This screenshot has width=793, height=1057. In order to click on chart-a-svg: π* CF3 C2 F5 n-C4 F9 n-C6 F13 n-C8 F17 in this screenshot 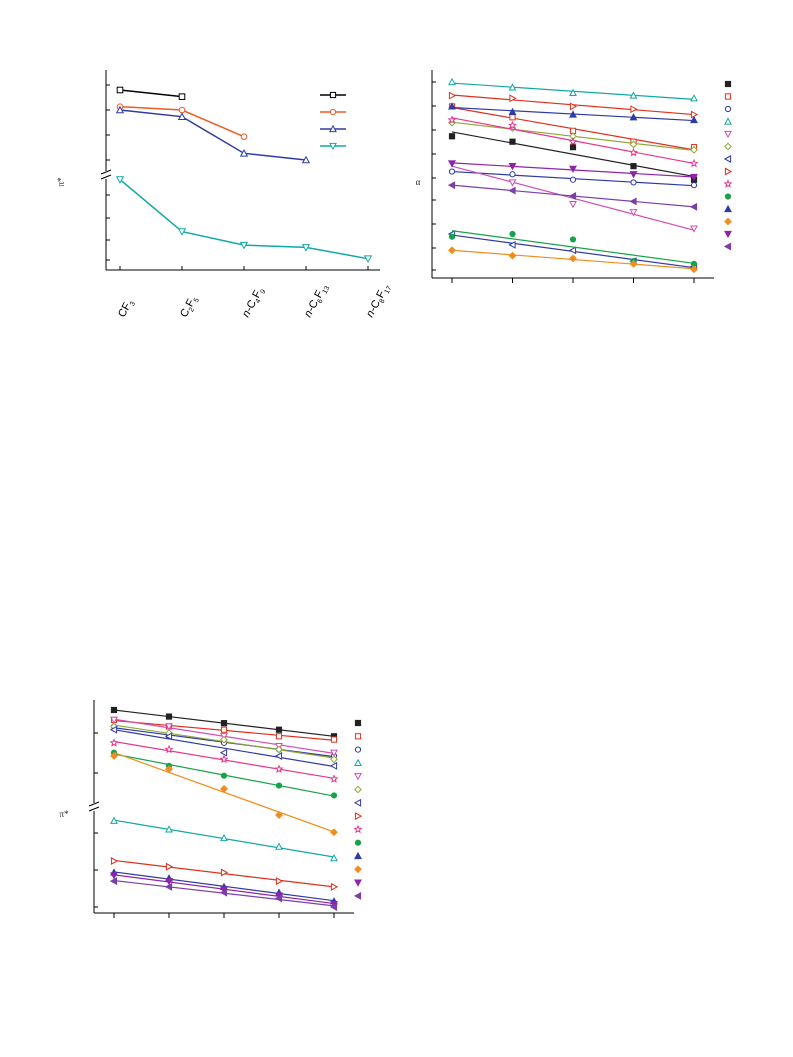, I will do `click(224, 195)`.